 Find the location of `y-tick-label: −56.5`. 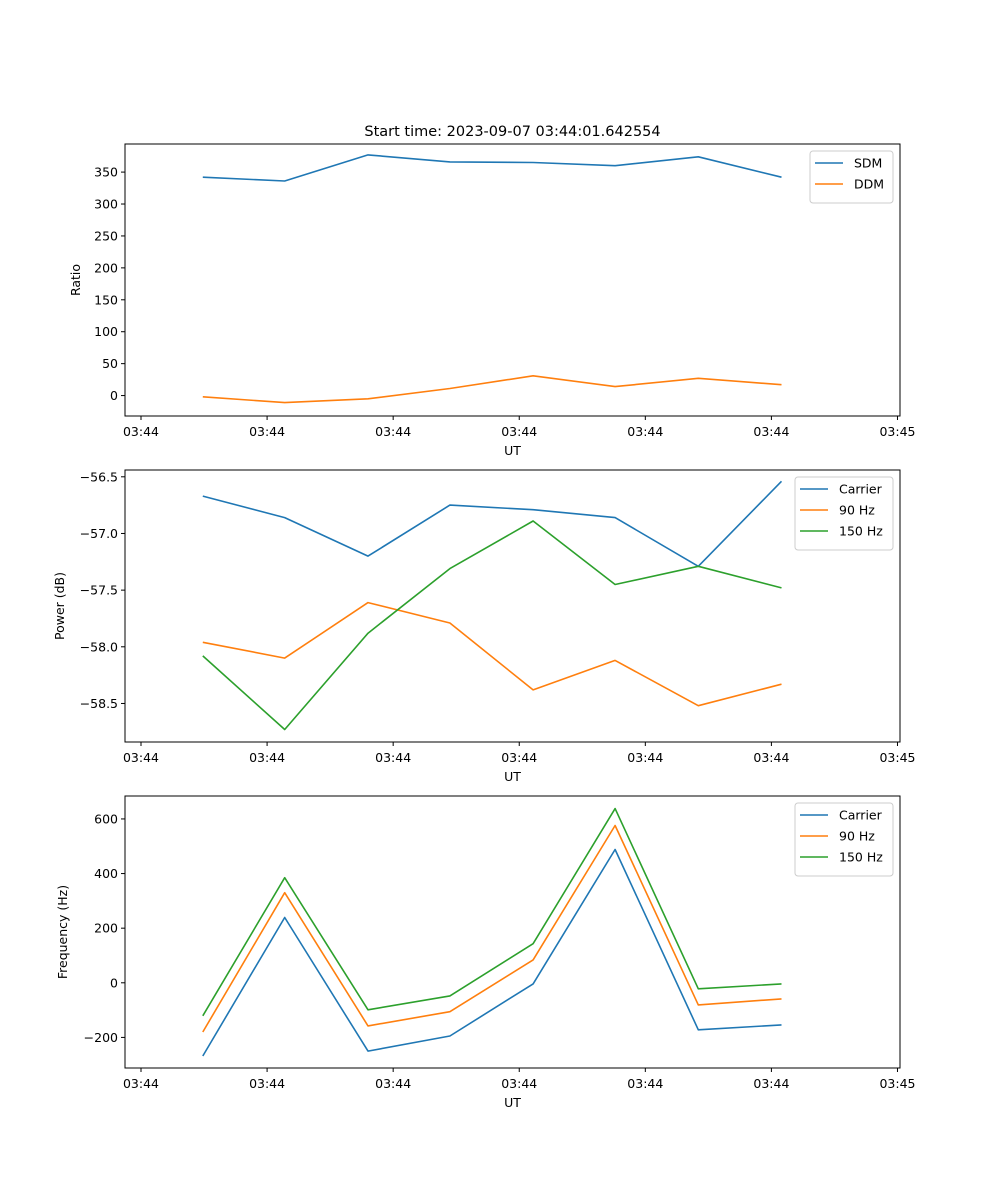

y-tick-label: −56.5 is located at coordinates (99, 476).